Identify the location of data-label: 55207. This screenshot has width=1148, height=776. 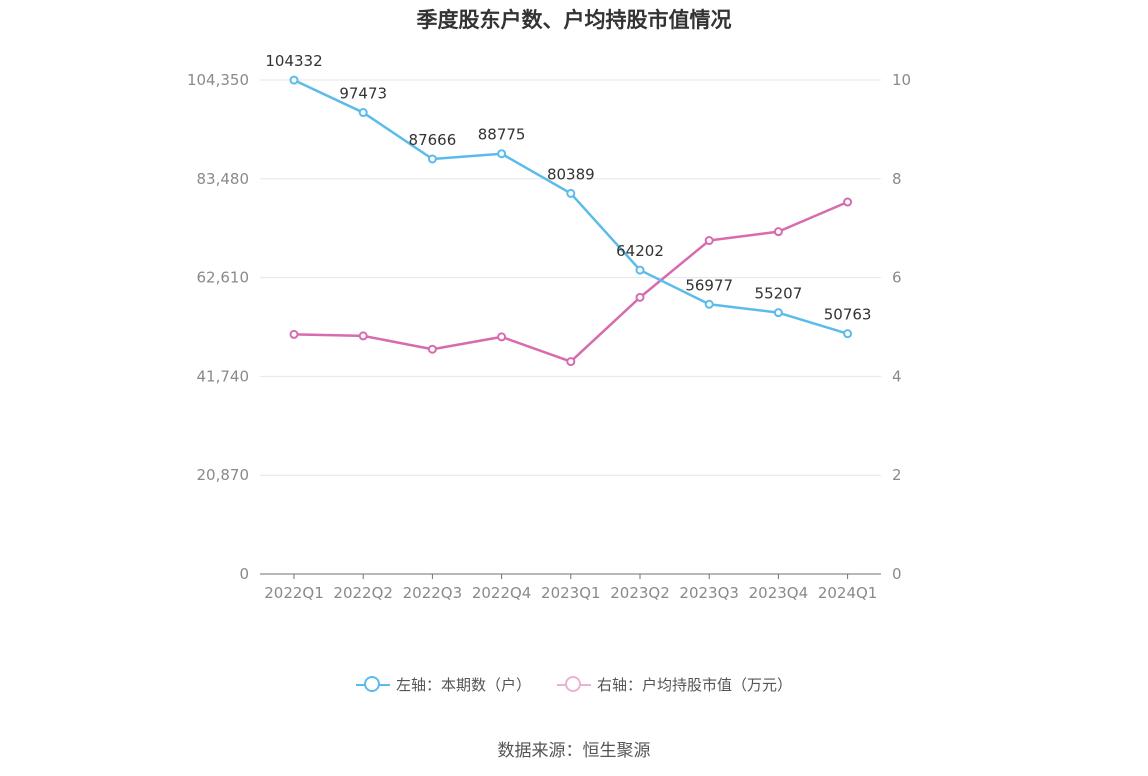
(779, 294).